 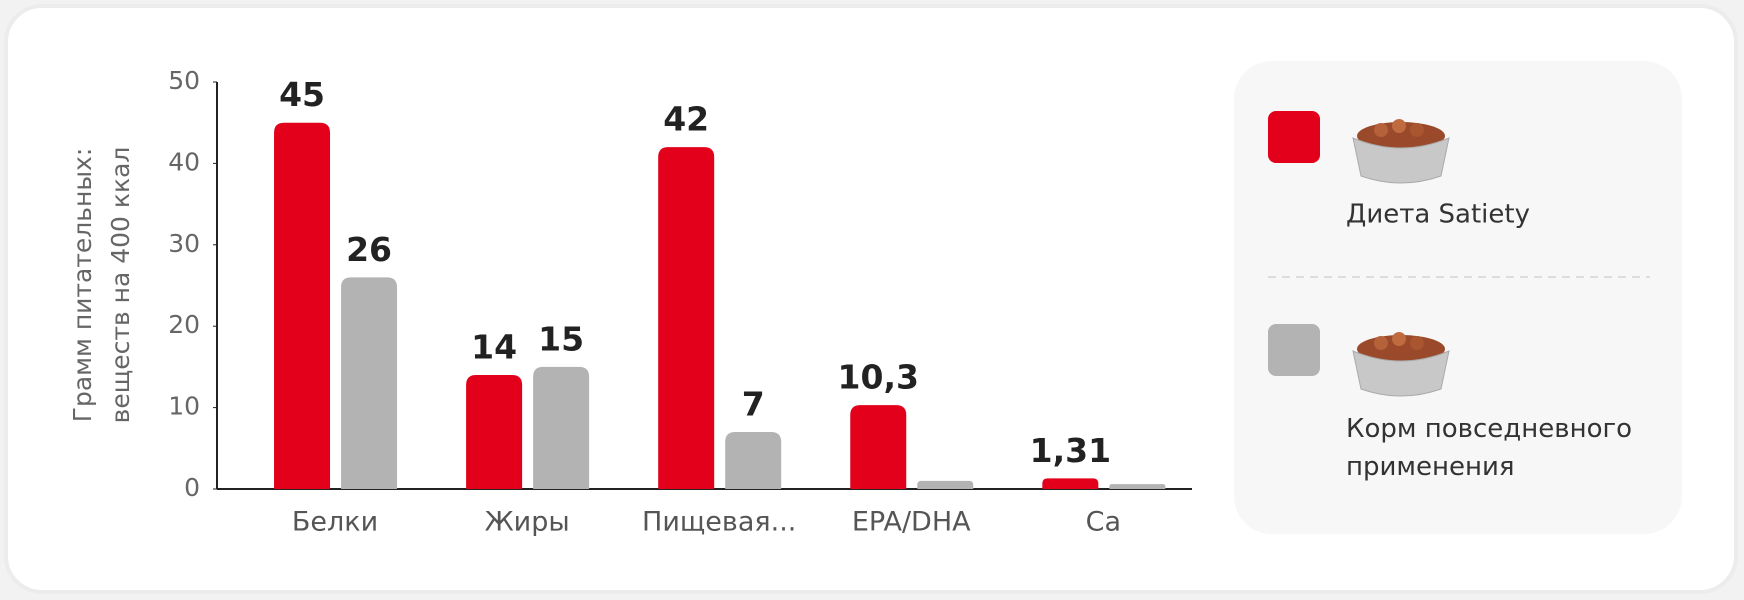 What do you see at coordinates (1489, 429) in the screenshot?
I see `legend-label-line: Корм повседневного` at bounding box center [1489, 429].